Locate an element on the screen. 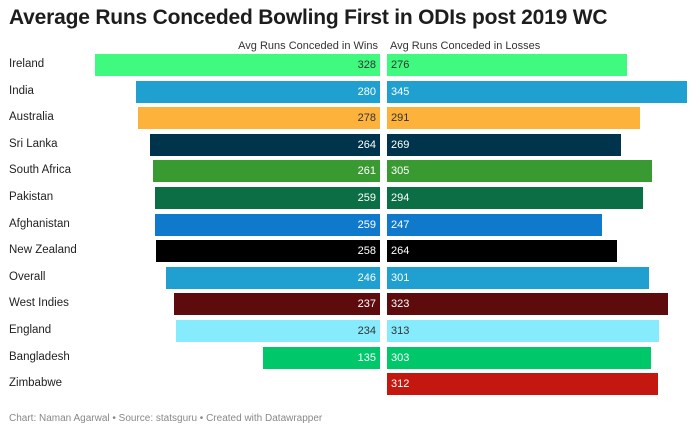 The height and width of the screenshot is (435, 700). wins-value-label: 280 is located at coordinates (366, 91).